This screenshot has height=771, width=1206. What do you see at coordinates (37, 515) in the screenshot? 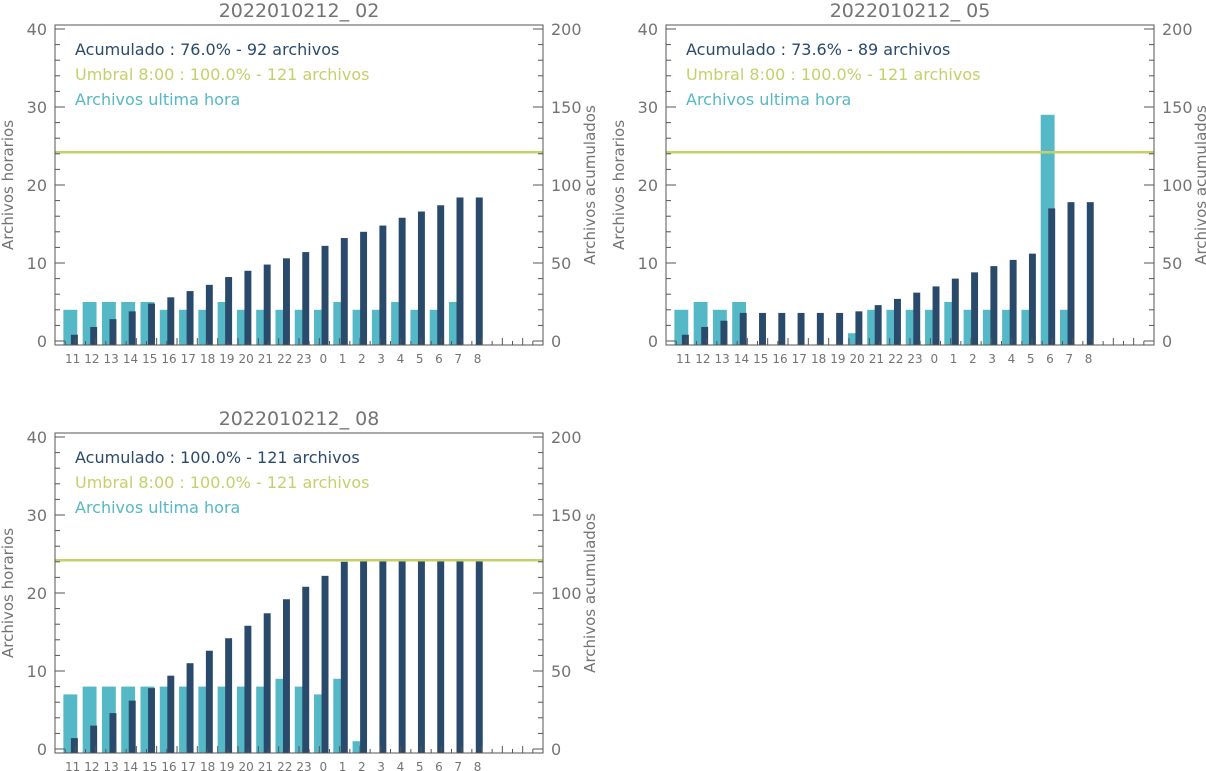
I see `y-tick-left-label: 30` at bounding box center [37, 515].